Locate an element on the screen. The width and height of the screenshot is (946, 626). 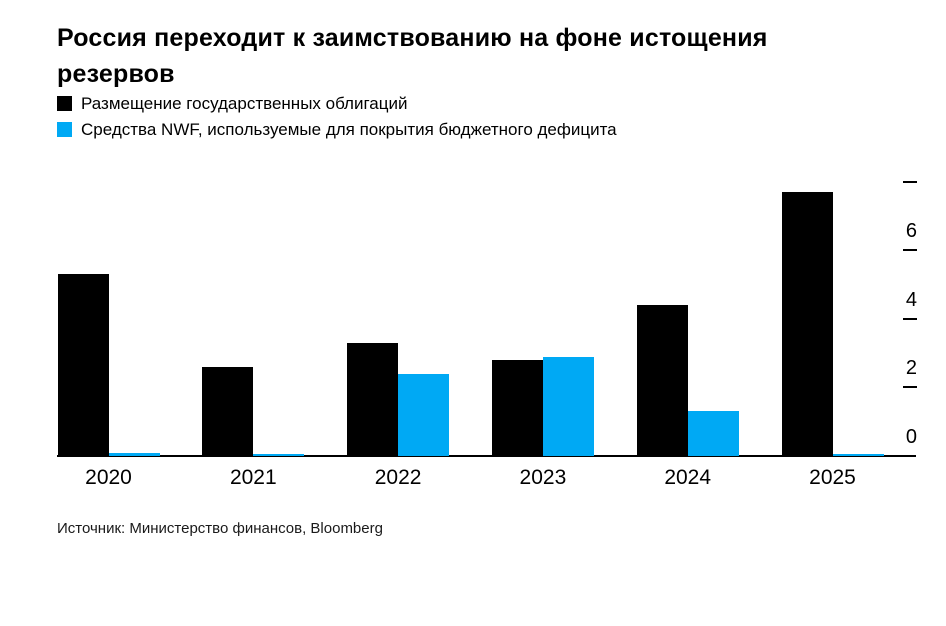
x-axis-label-2022: 2022 is located at coordinates (398, 477).